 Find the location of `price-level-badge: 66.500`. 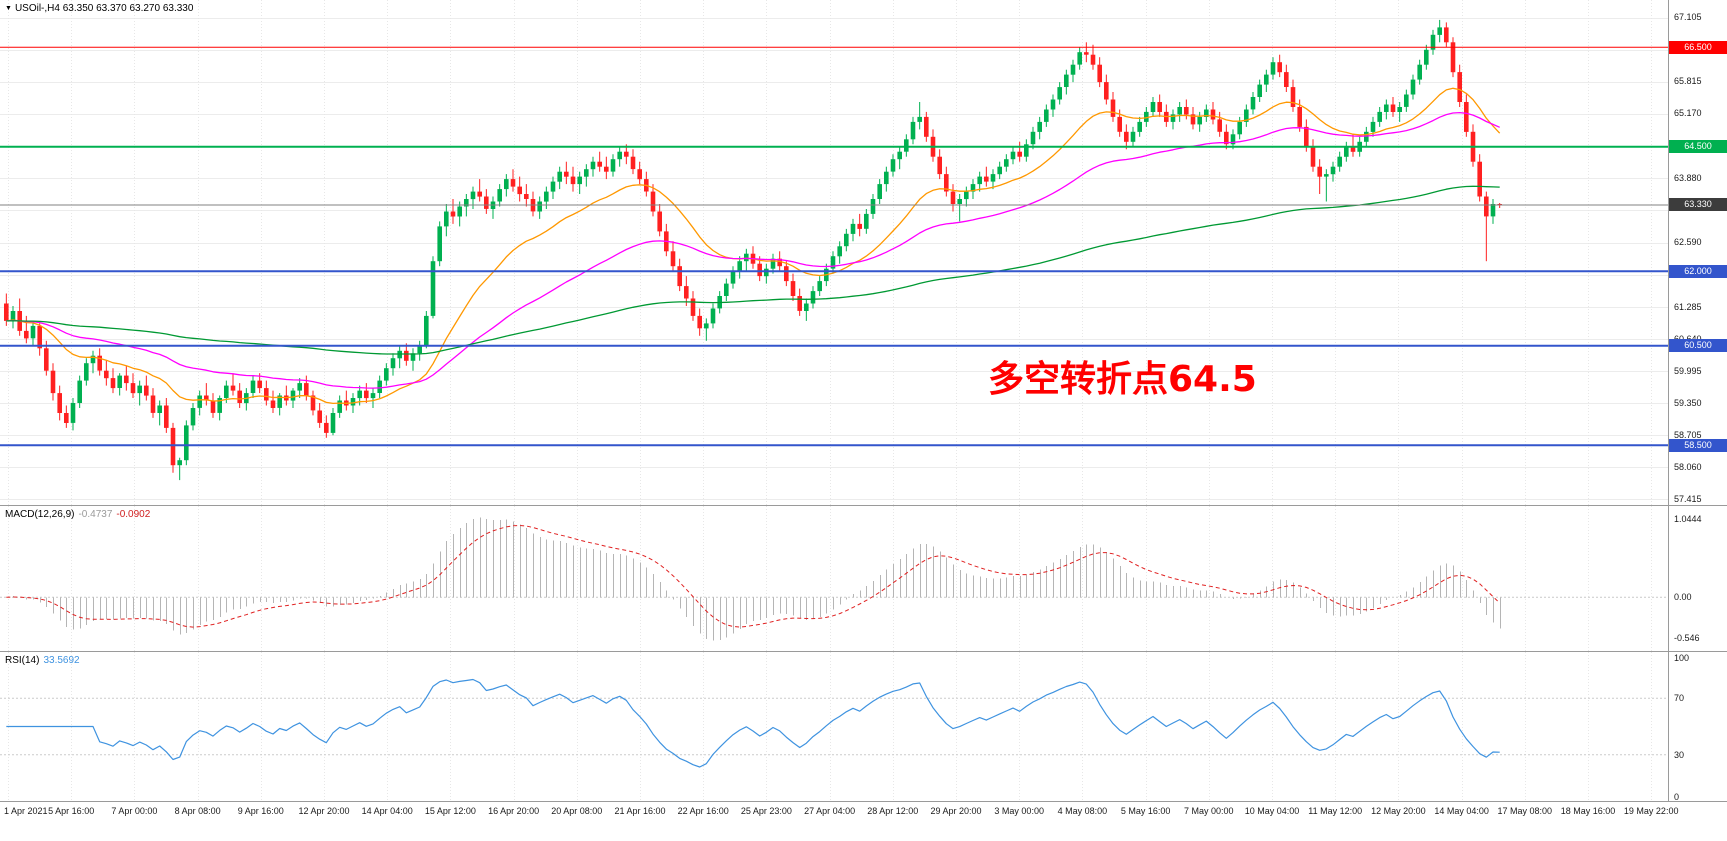

price-level-badge: 66.500 is located at coordinates (1698, 47).